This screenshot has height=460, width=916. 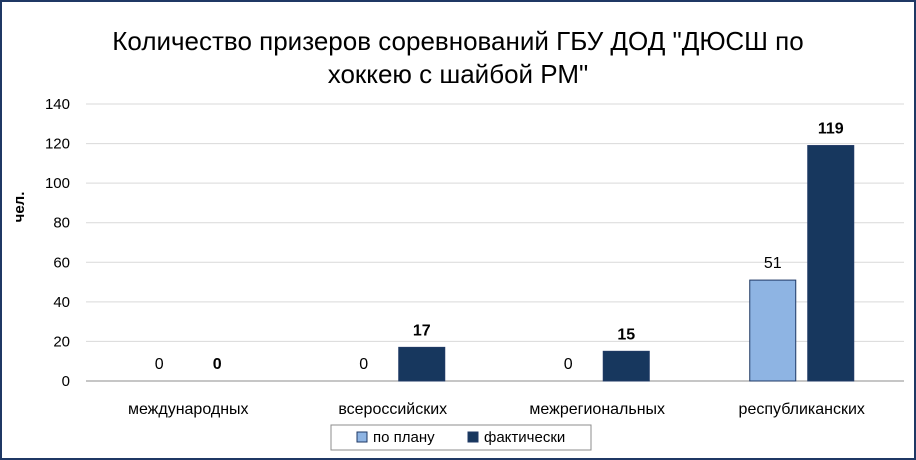 I want to click on x-tick-label: межрегиональных, so click(x=597, y=409).